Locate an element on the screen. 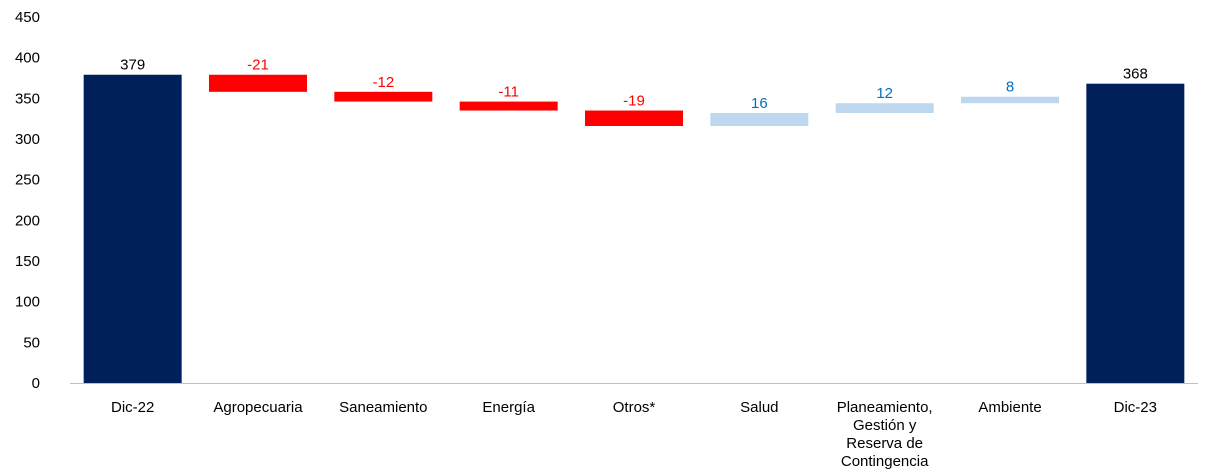 Image resolution: width=1206 pixels, height=475 pixels. y-tick-label: 150 is located at coordinates (27, 261).